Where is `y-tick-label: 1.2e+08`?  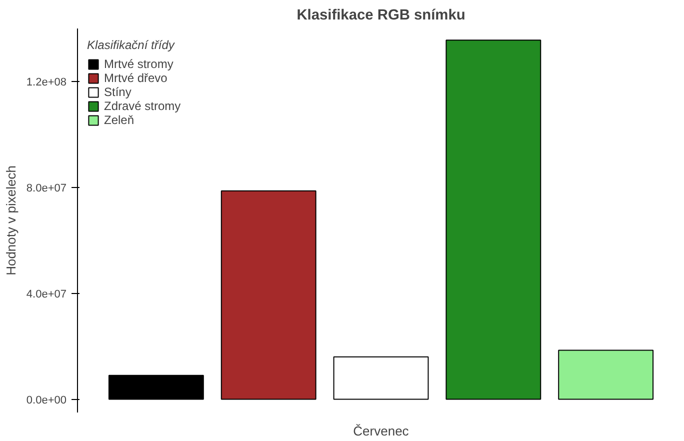 y-tick-label: 1.2e+08 is located at coordinates (46, 82).